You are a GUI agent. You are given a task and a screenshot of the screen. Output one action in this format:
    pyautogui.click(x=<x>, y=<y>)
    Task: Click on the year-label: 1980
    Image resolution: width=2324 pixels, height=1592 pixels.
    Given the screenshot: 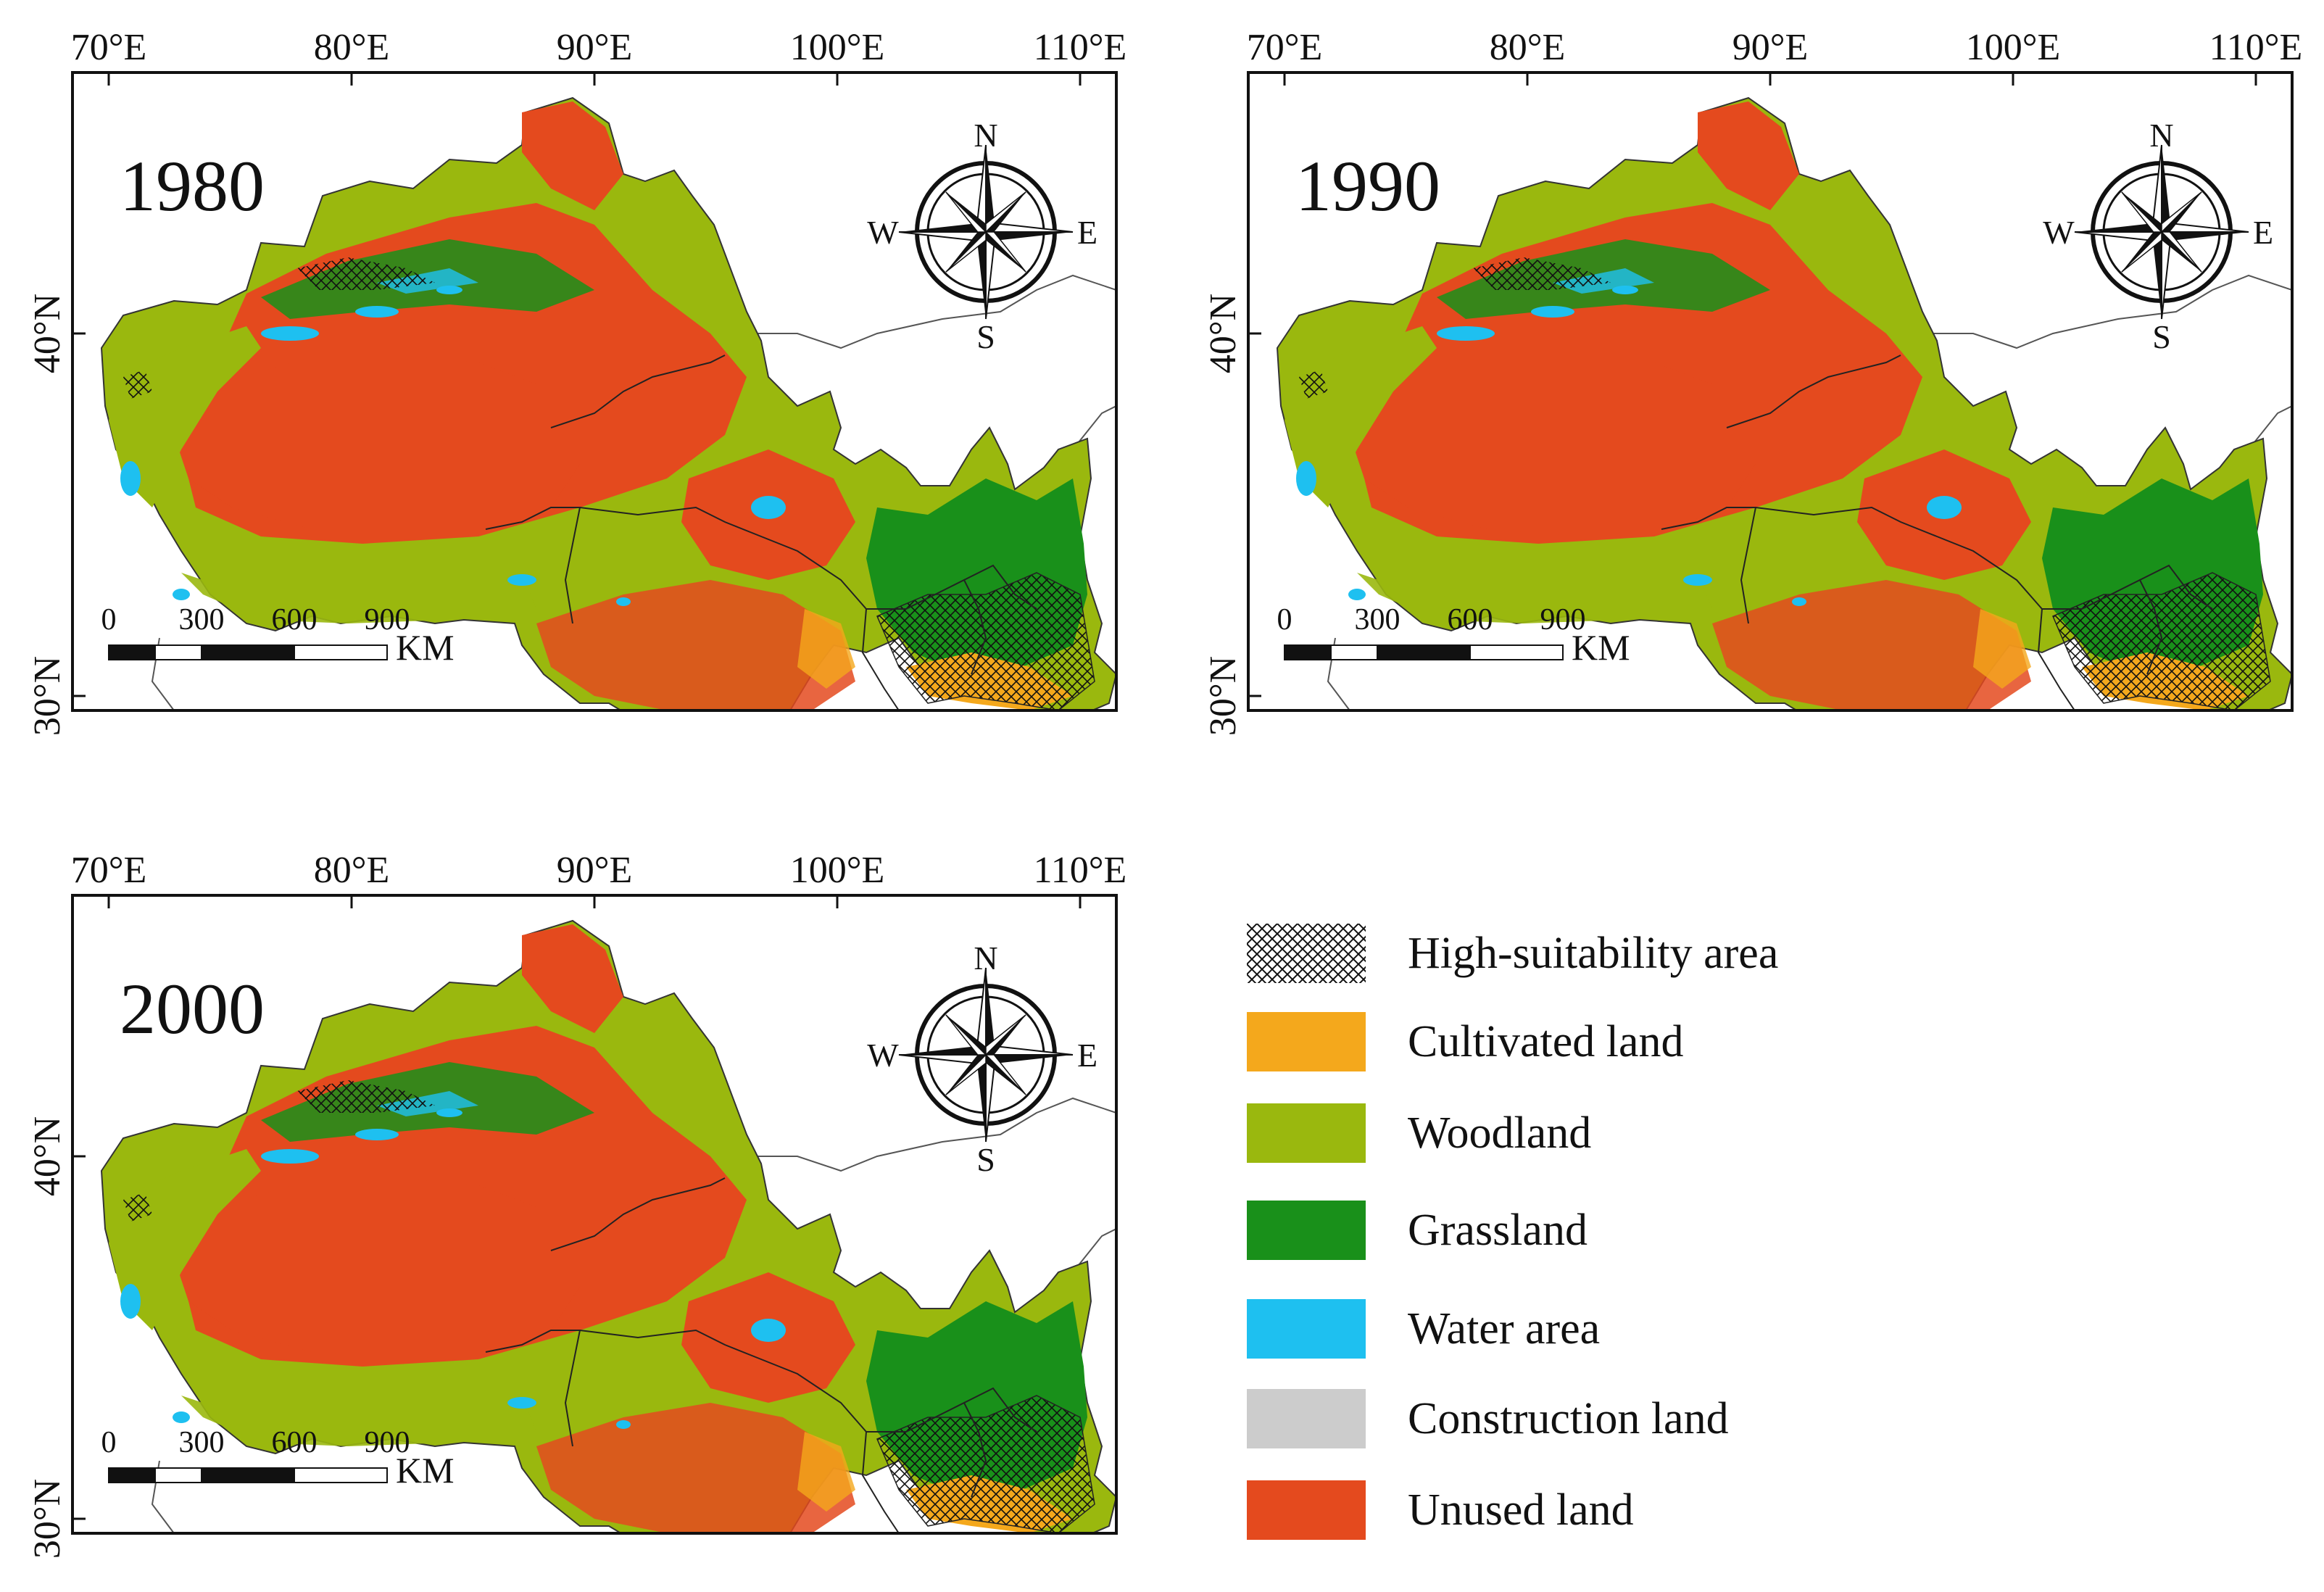 What is the action you would take?
    pyautogui.click(x=193, y=186)
    